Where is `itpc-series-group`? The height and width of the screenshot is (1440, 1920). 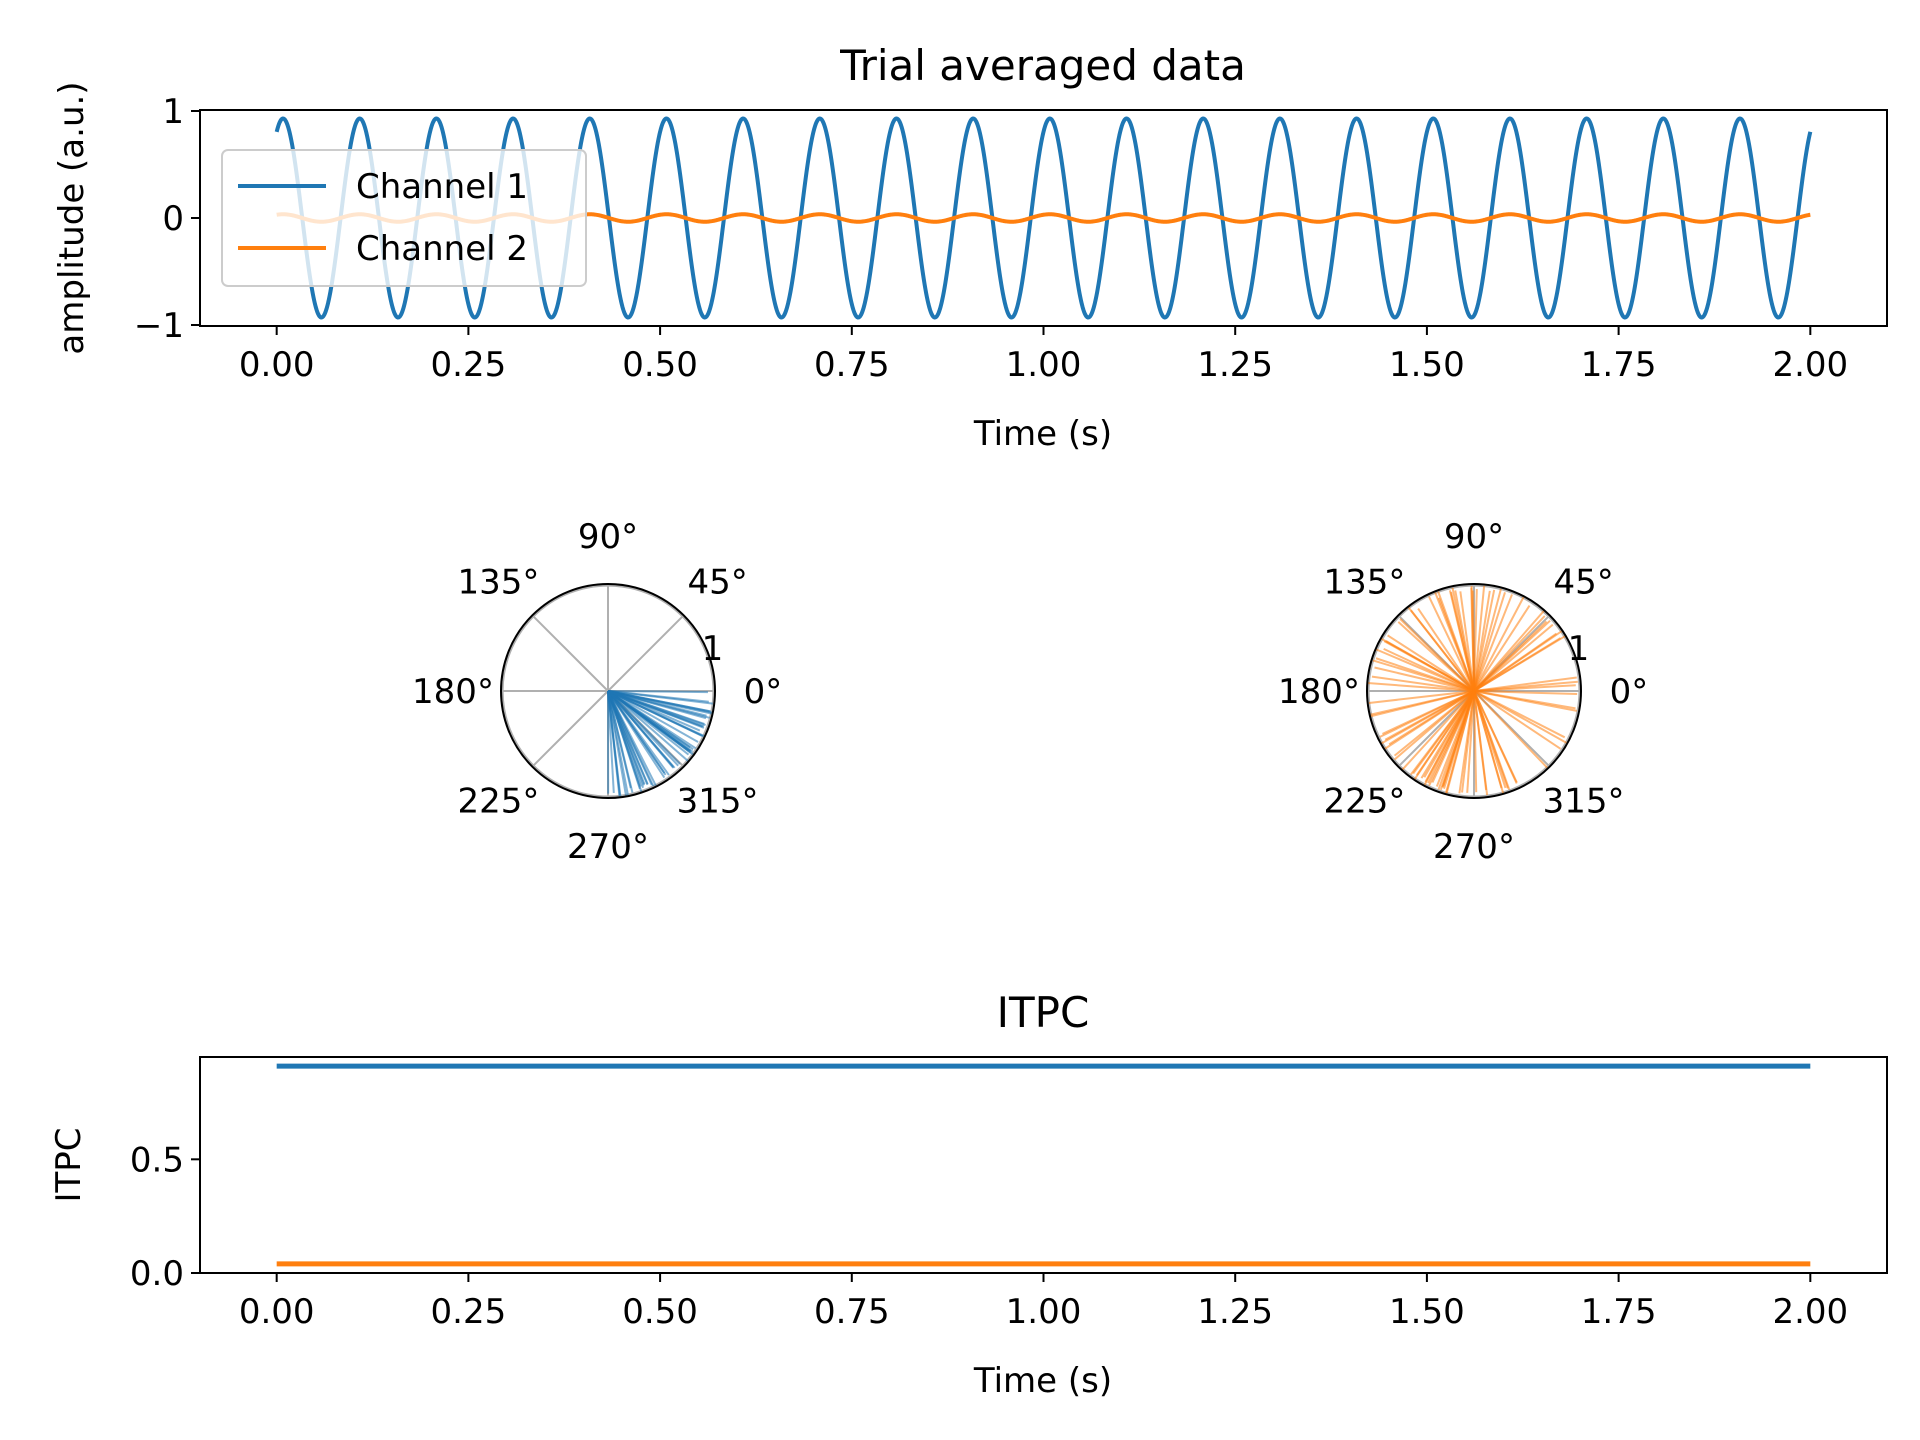
itpc-series-group is located at coordinates (1043, 1165).